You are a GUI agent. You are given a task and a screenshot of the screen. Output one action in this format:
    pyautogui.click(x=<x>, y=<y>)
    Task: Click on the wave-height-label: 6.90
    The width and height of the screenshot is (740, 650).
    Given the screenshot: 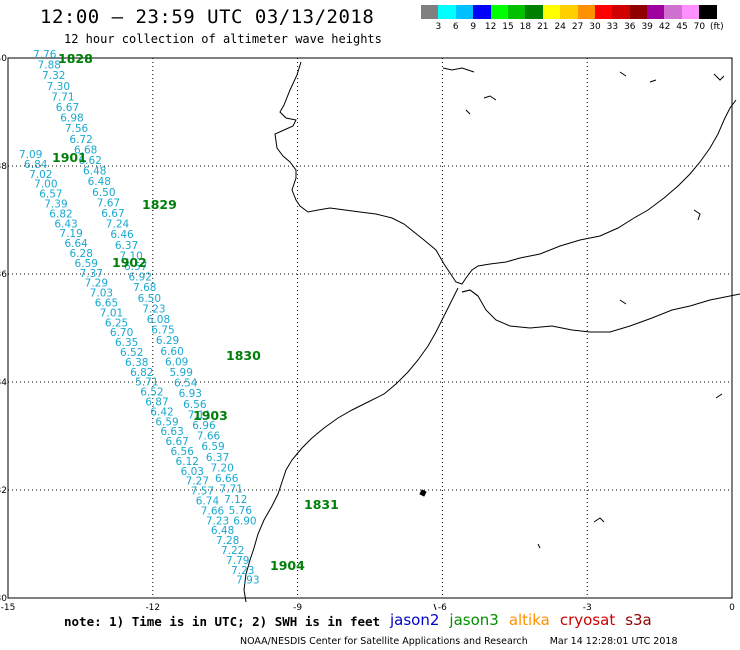 What is the action you would take?
    pyautogui.click(x=244, y=521)
    